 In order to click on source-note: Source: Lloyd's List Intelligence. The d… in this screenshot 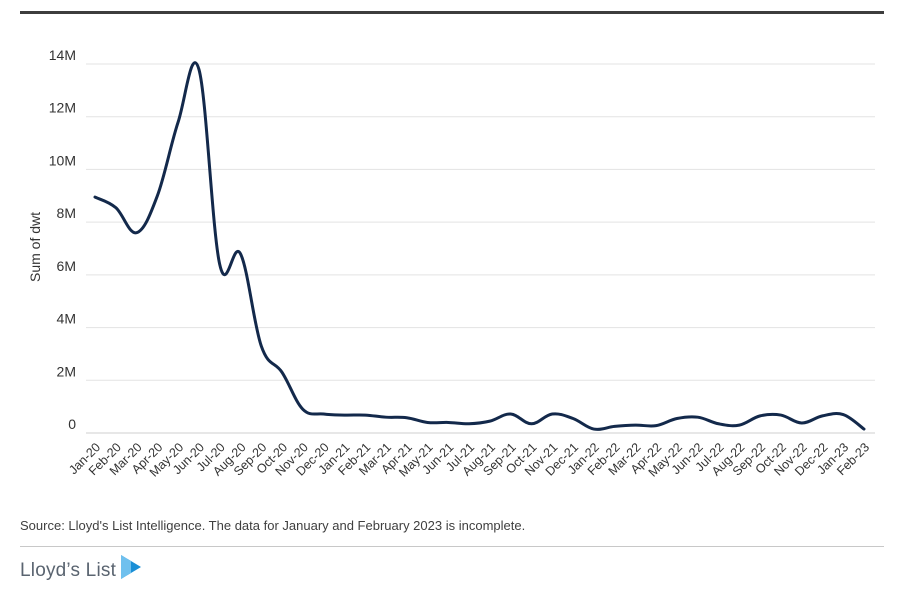, I will do `click(273, 525)`.